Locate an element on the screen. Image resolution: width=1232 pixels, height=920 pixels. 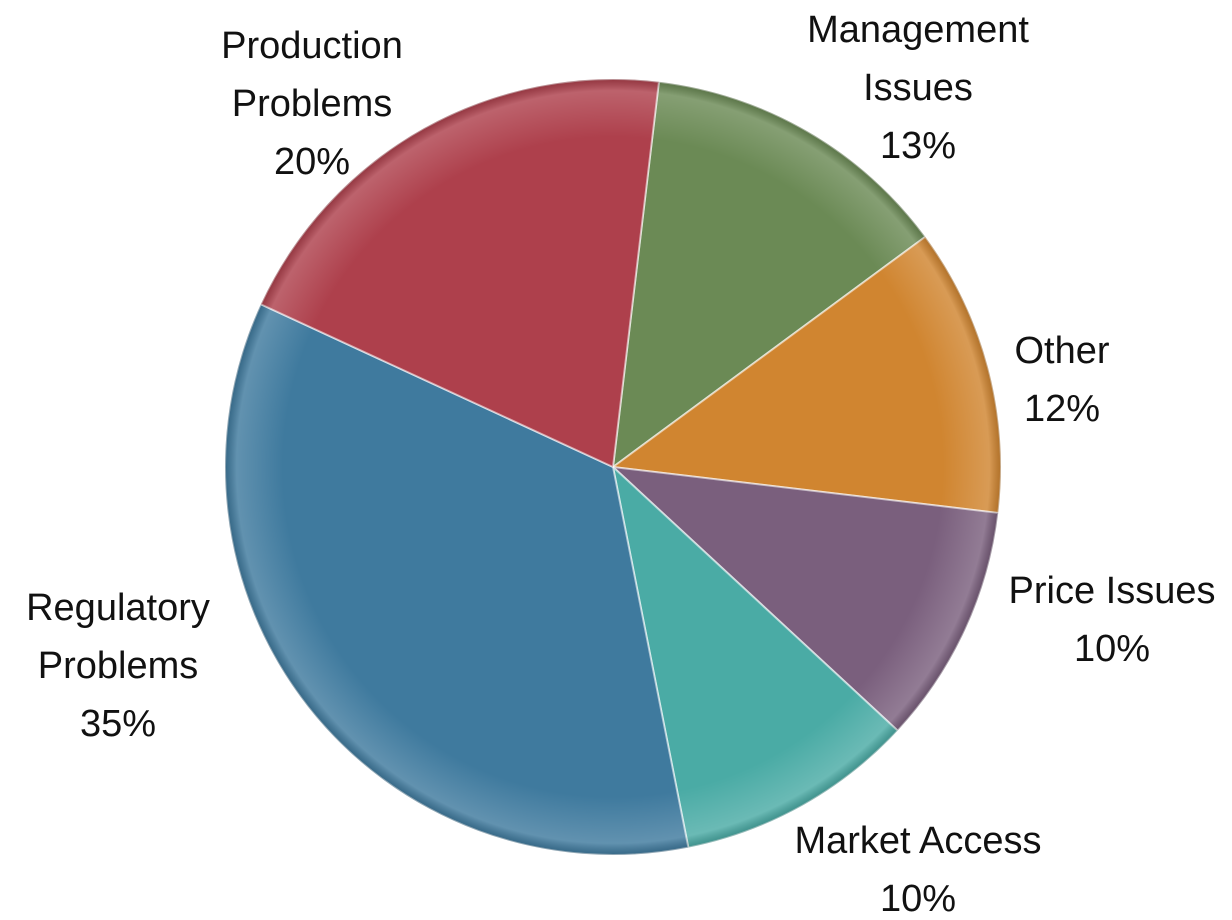
value-label: 35% is located at coordinates (118, 724).